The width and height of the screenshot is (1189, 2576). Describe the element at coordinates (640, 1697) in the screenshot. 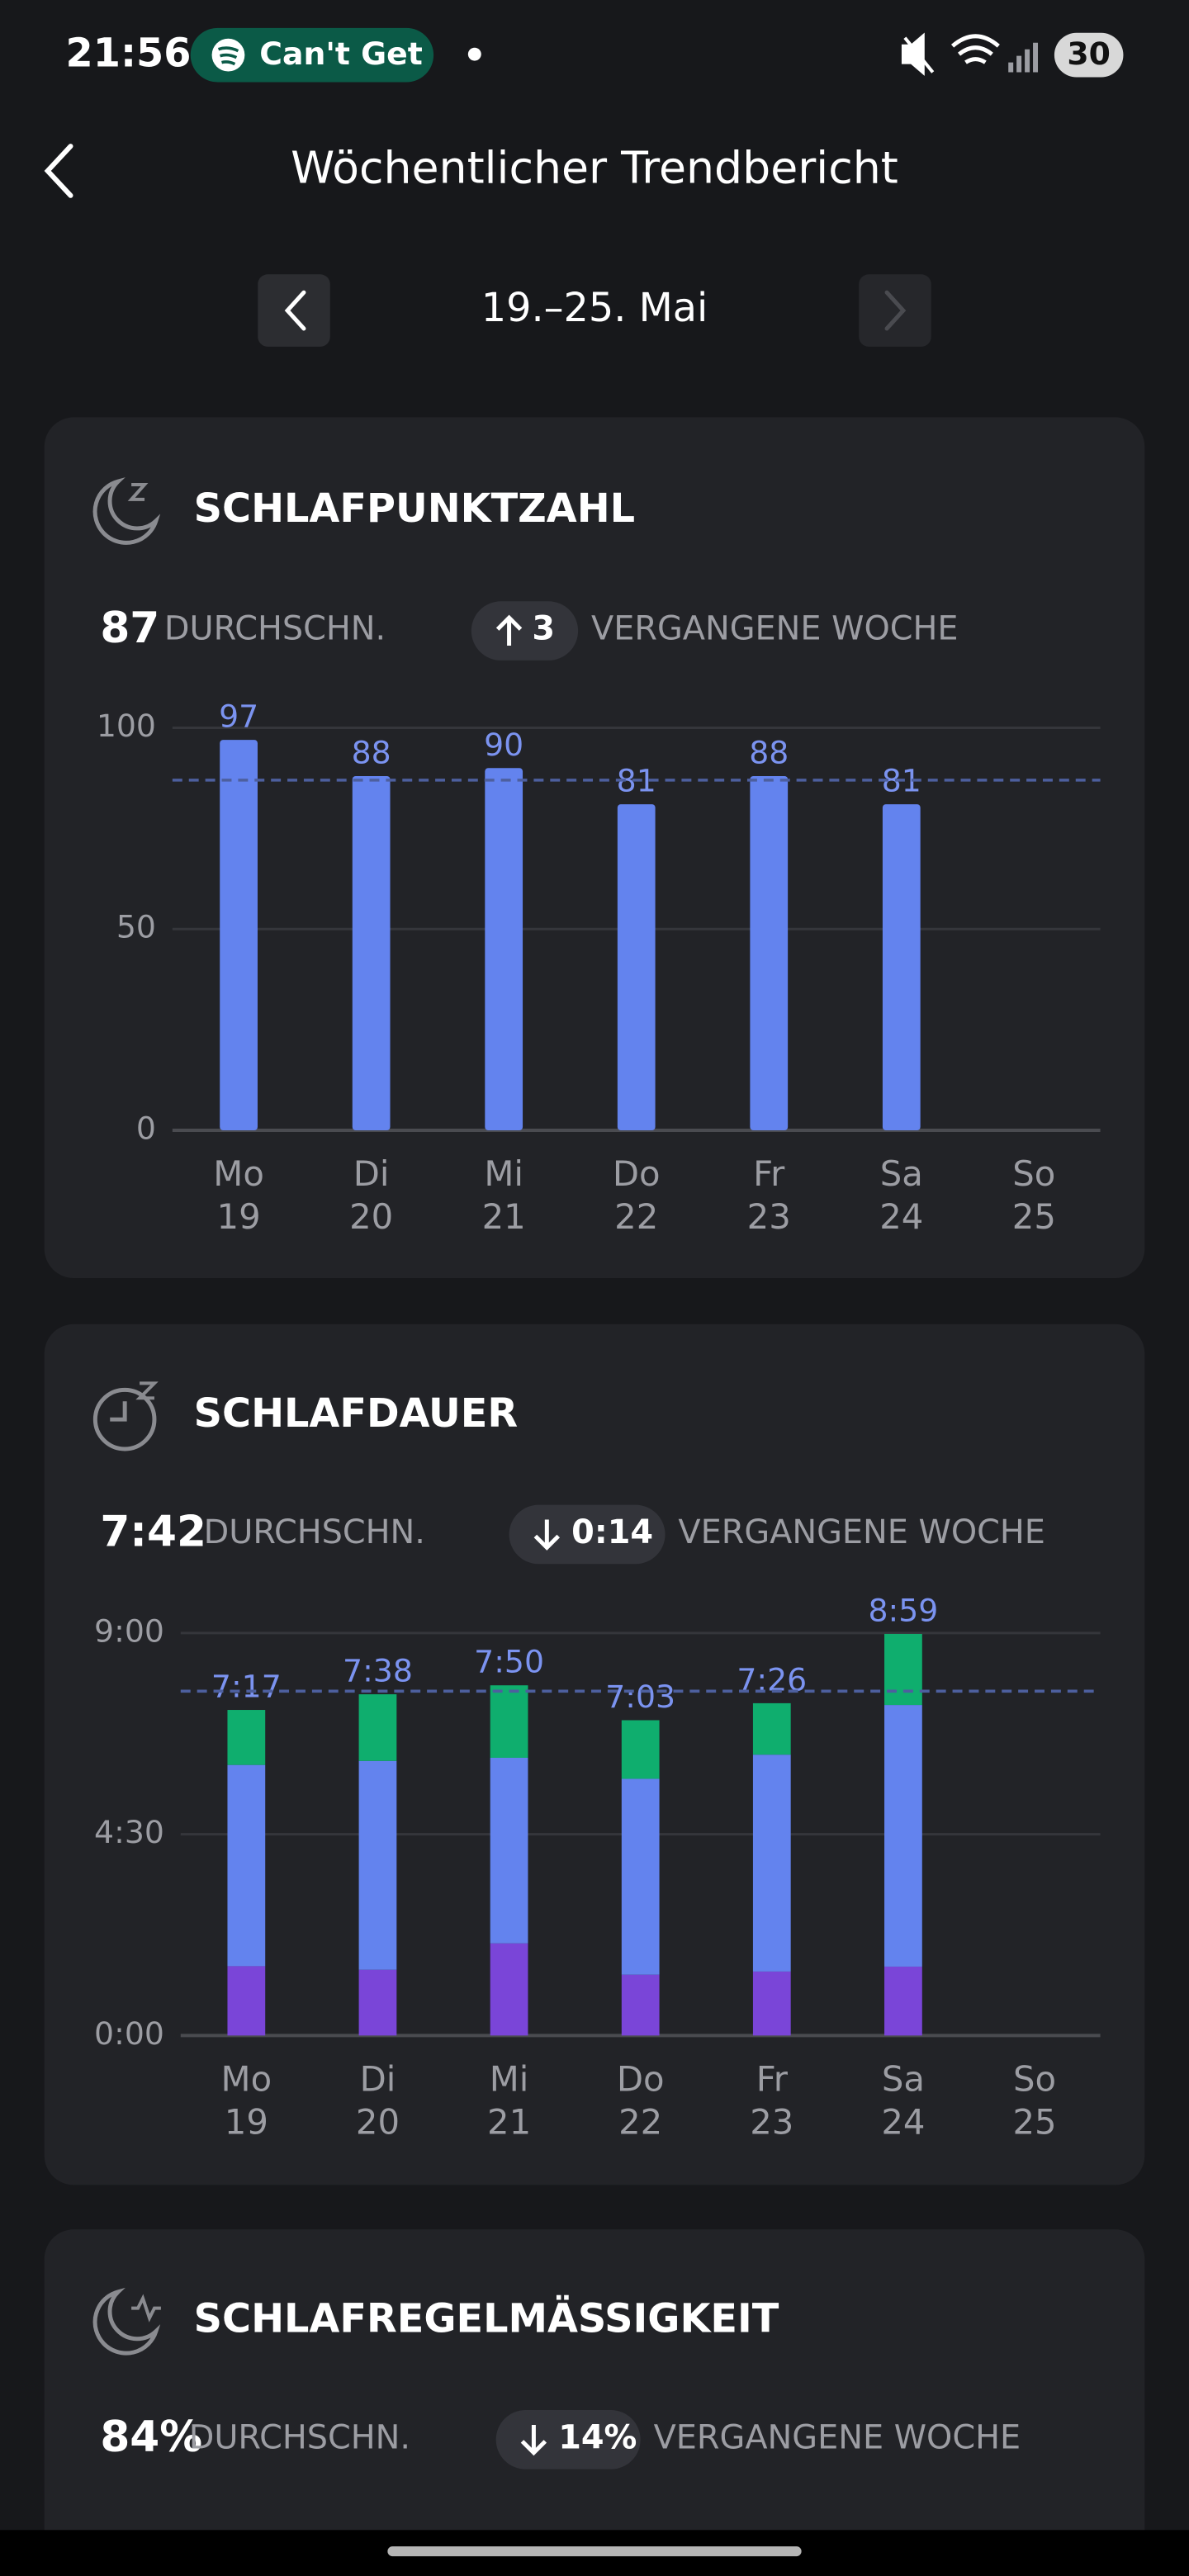

I see `data-label: 7:03` at that location.